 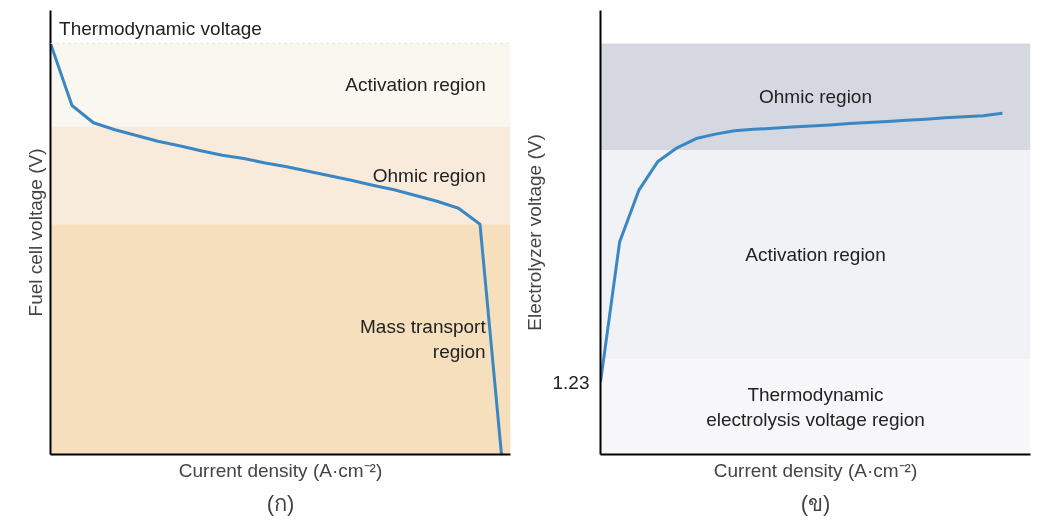 I want to click on text: (ข), so click(x=815, y=503).